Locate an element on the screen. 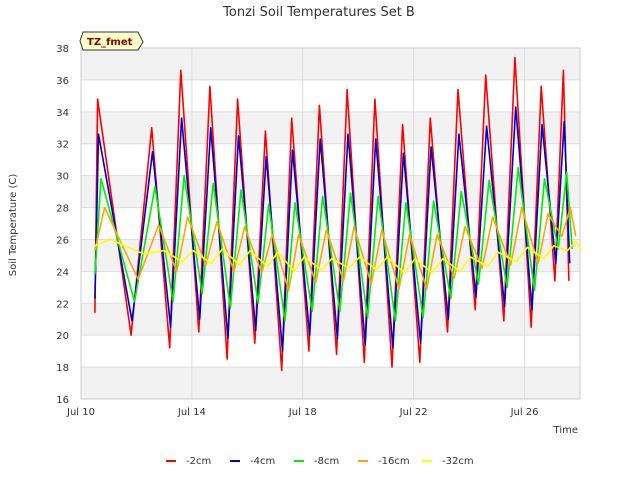 The width and height of the screenshot is (640, 480). badge-shape is located at coordinates (111, 41).